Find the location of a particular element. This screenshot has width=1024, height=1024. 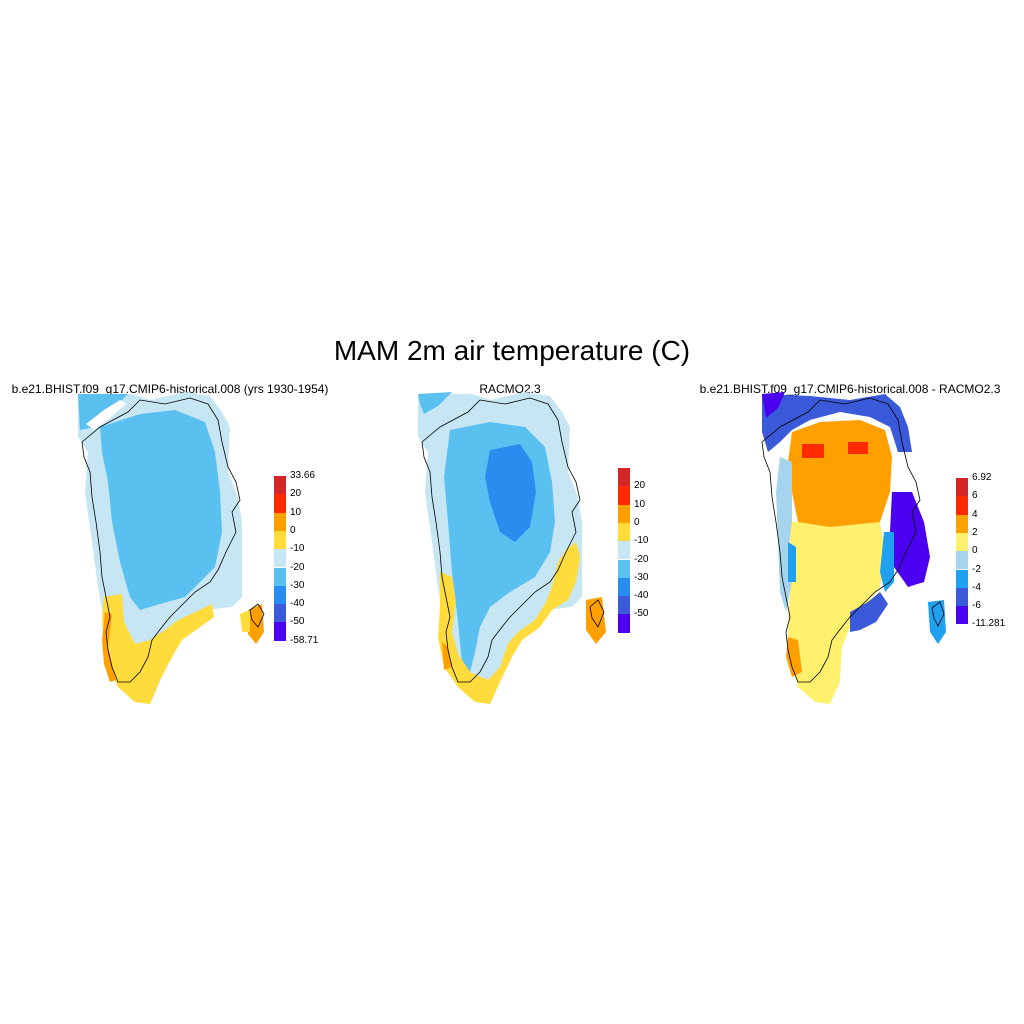

region-summit-cold is located at coordinates (510, 493).